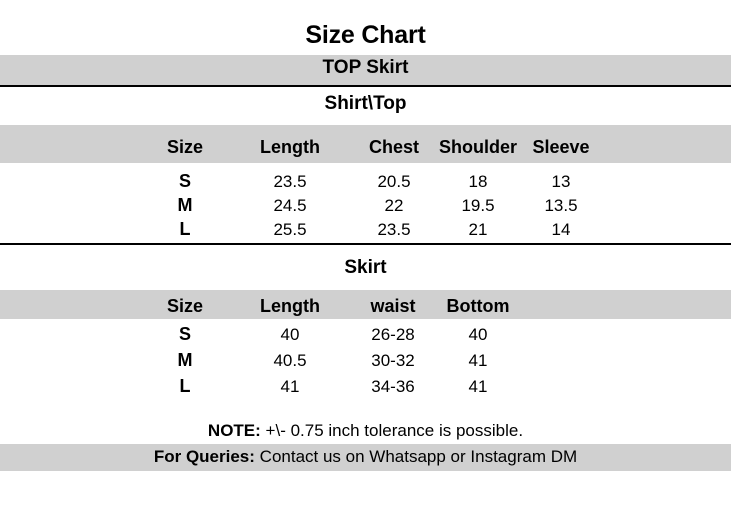  What do you see at coordinates (290, 306) in the screenshot?
I see `skirt-header-length: Length` at bounding box center [290, 306].